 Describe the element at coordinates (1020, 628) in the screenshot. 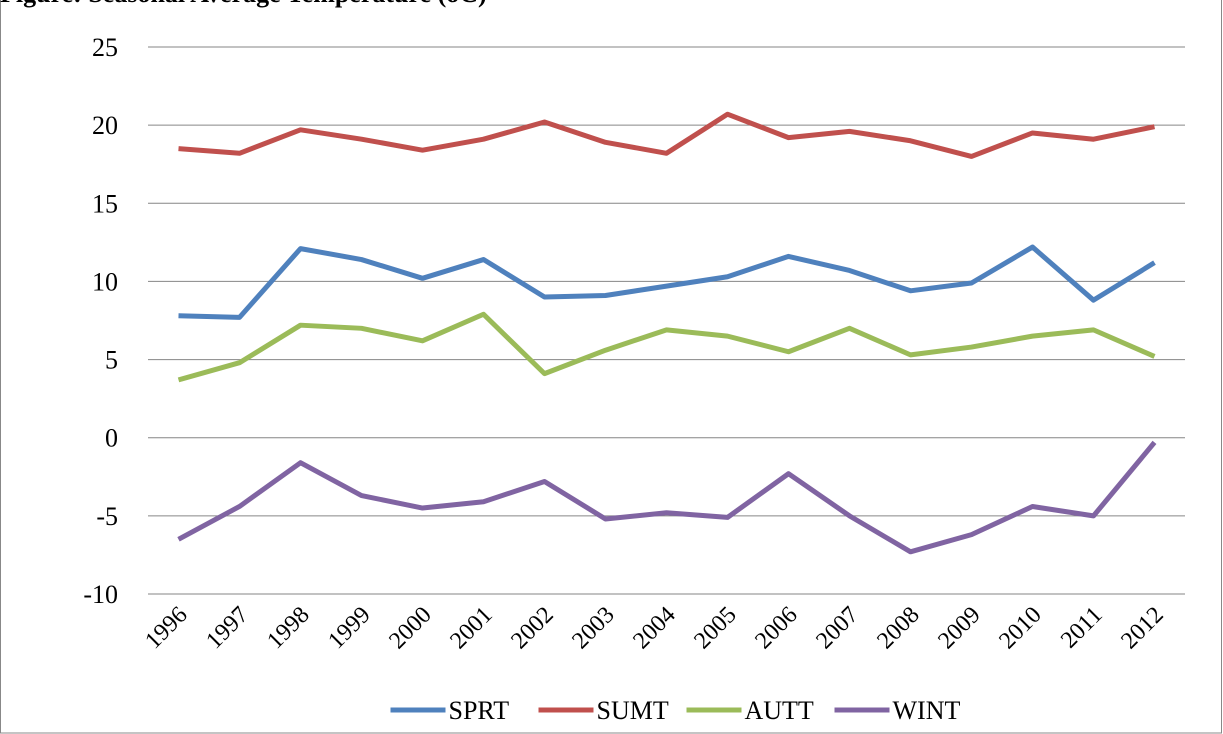

I see `x-tick-label: 2010` at that location.